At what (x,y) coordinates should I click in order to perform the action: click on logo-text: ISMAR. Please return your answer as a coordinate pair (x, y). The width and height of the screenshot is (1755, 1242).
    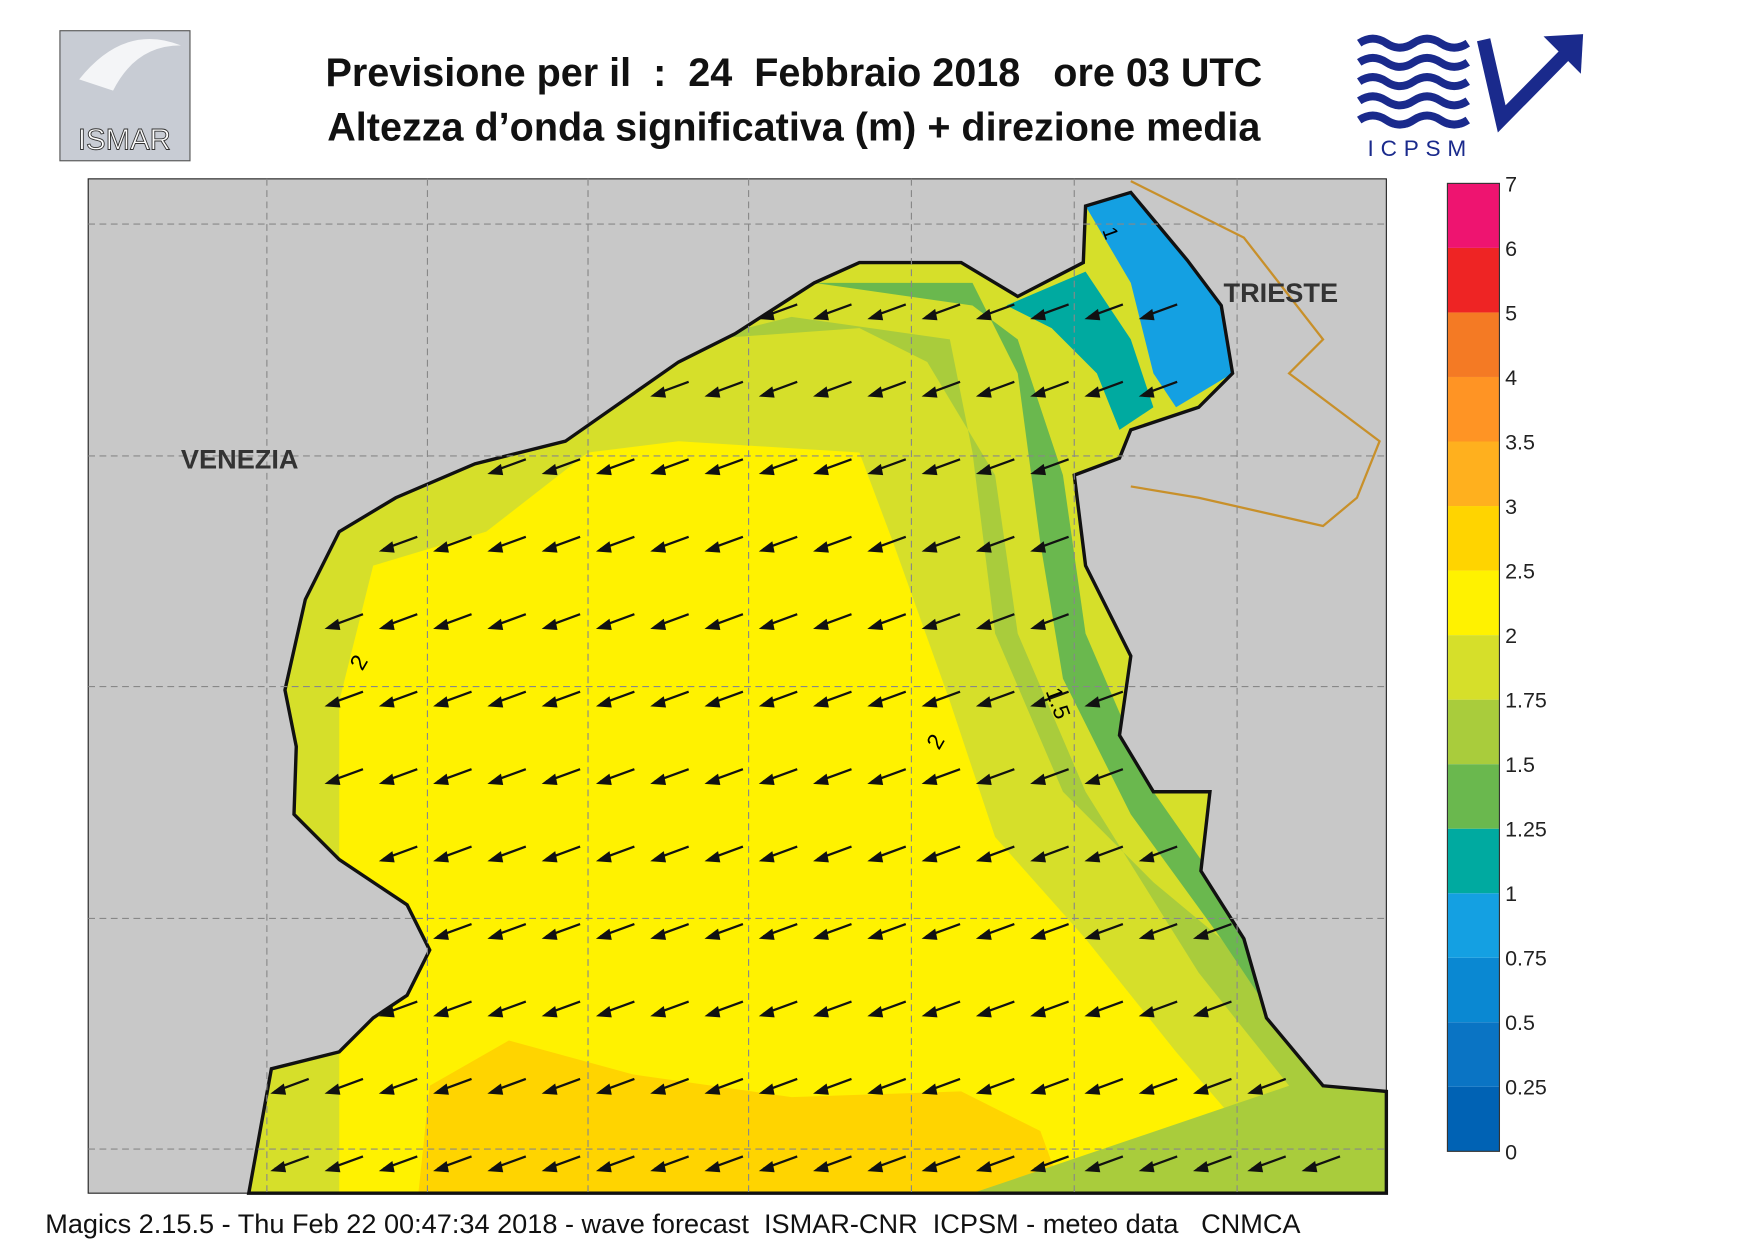
    Looking at the image, I should click on (124, 139).